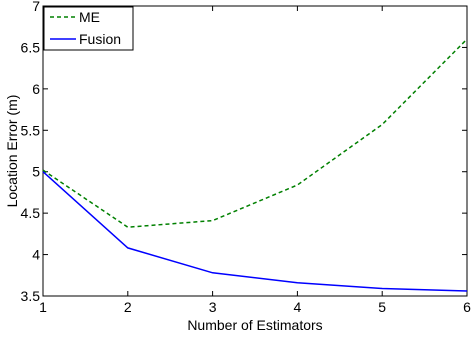 This screenshot has width=471, height=341. I want to click on legend: ME Fusion, so click(88, 28).